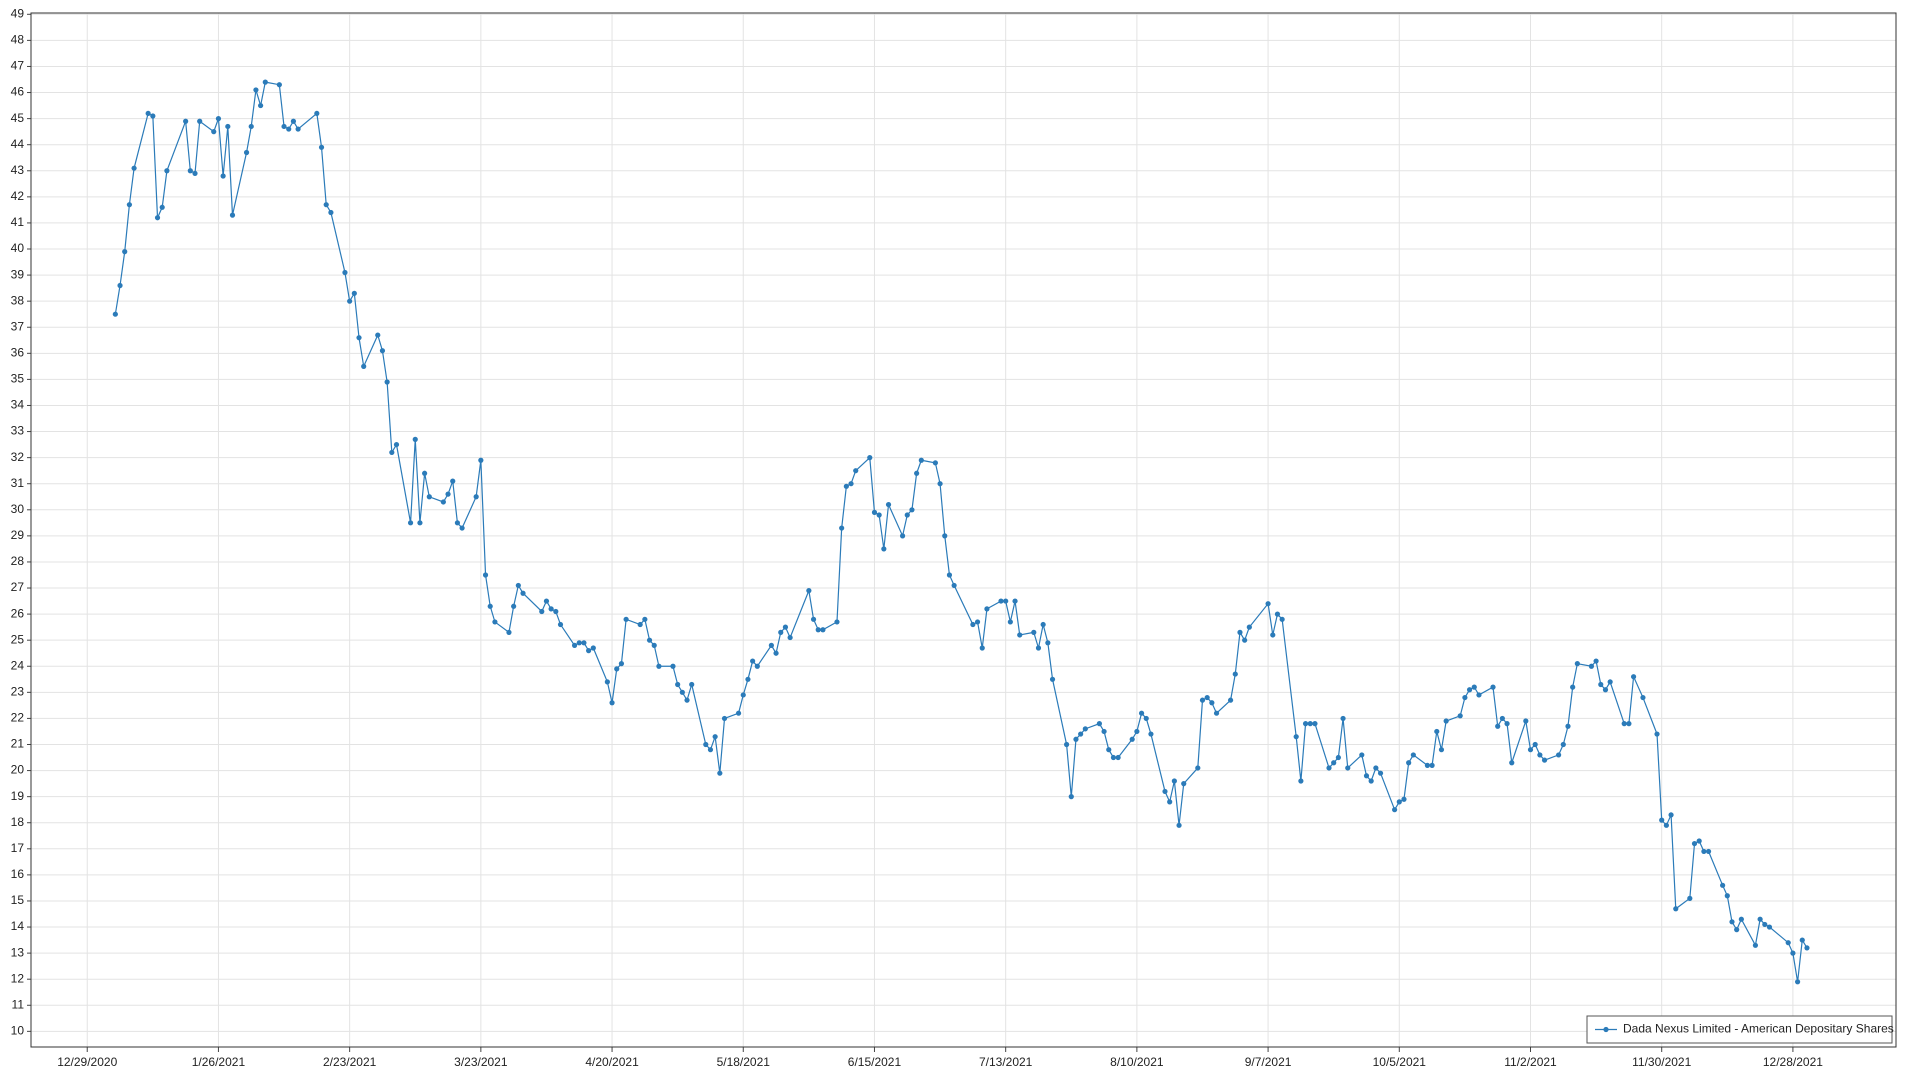 This screenshot has width=1920, height=1080. What do you see at coordinates (18, 66) in the screenshot?
I see `y-tick-label: 47` at bounding box center [18, 66].